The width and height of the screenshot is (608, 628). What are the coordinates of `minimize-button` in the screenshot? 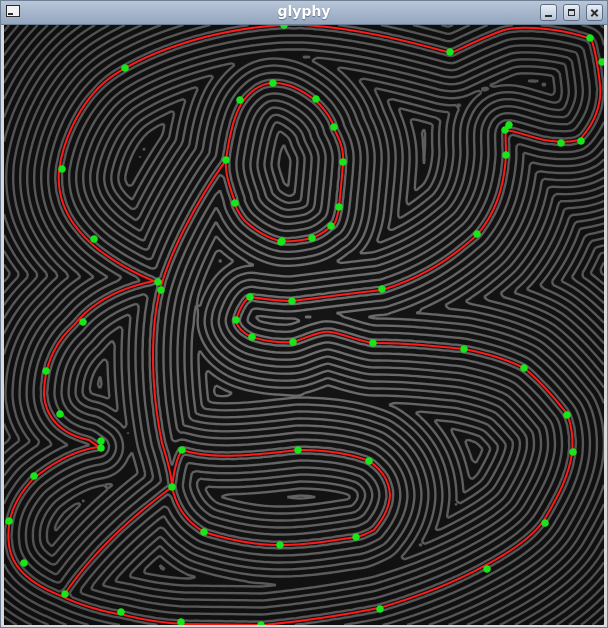 It's located at (548, 12).